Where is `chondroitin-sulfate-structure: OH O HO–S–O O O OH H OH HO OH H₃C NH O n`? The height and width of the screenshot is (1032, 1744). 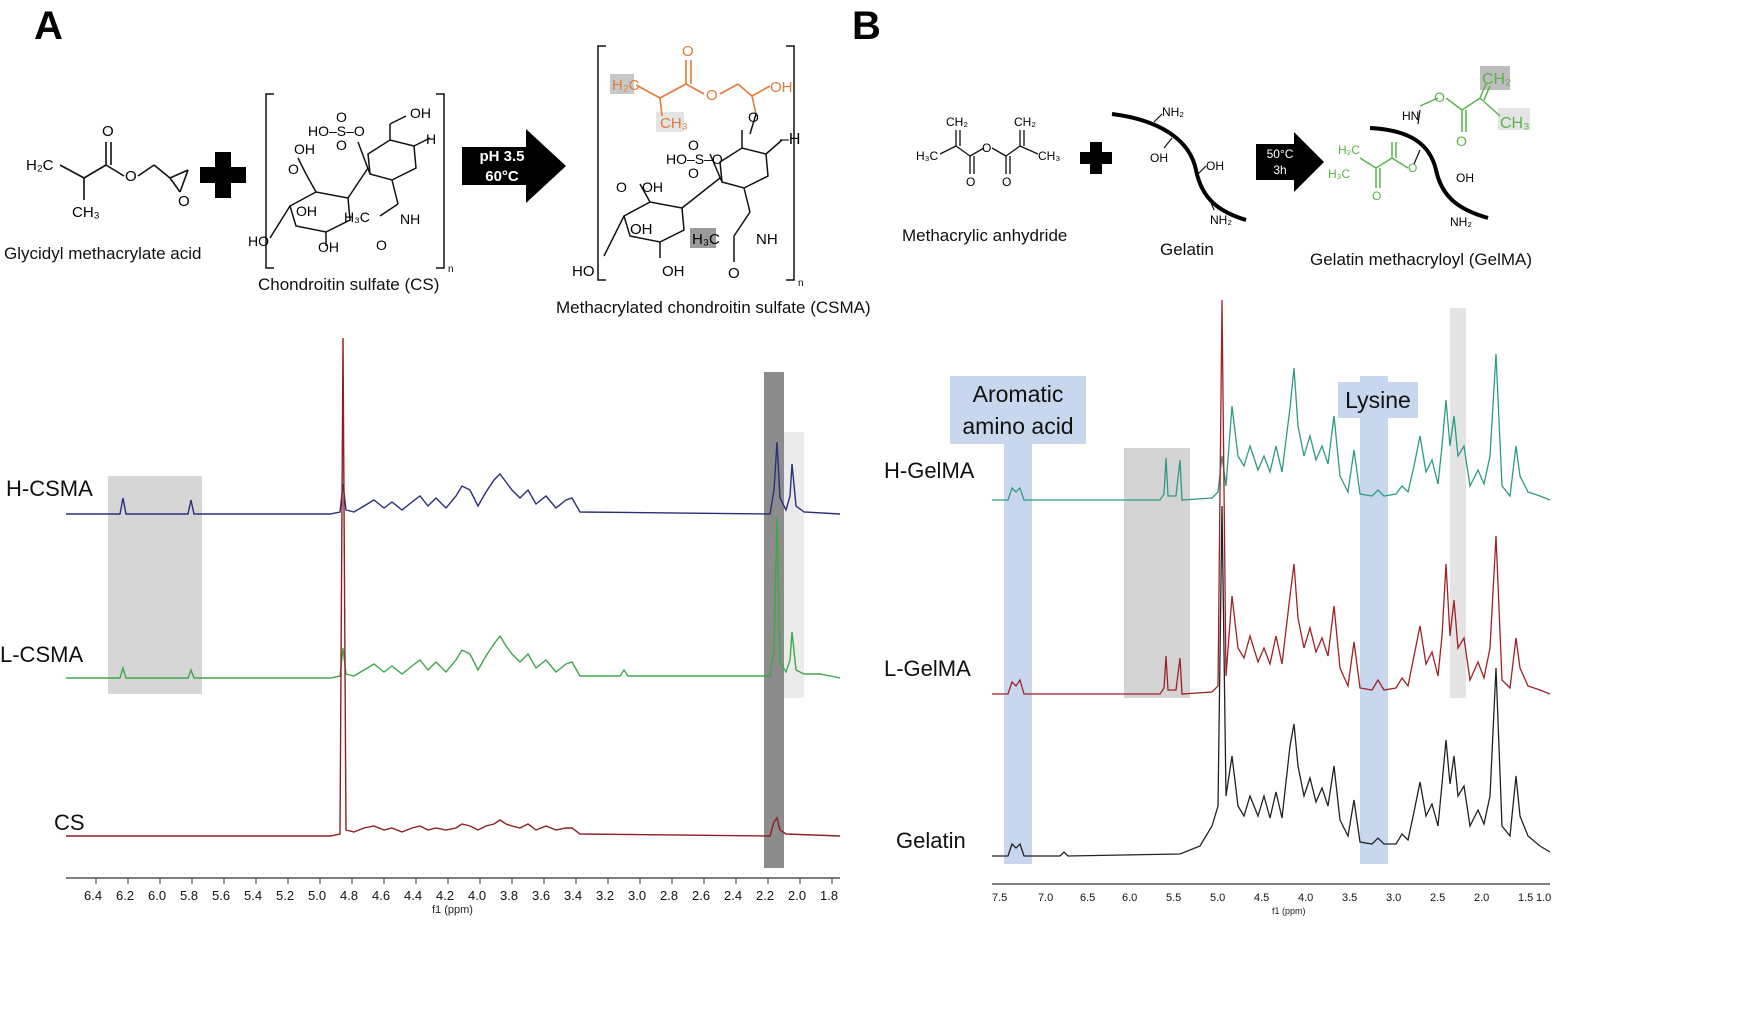
chondroitin-sulfate-structure: OH O HO–S–O O O OH H OH HO OH H₃C NH O n is located at coordinates (351, 184).